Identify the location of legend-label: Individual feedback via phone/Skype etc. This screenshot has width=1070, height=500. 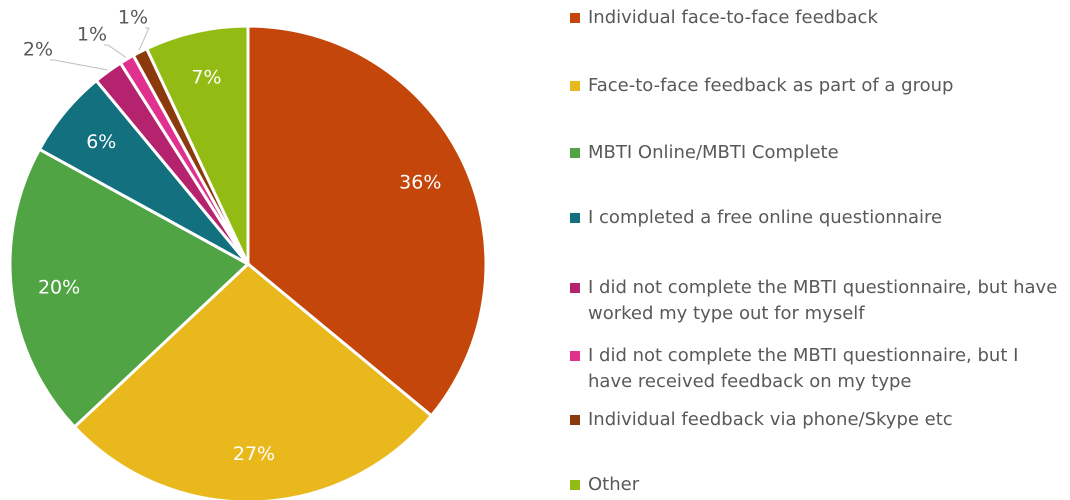
(770, 419).